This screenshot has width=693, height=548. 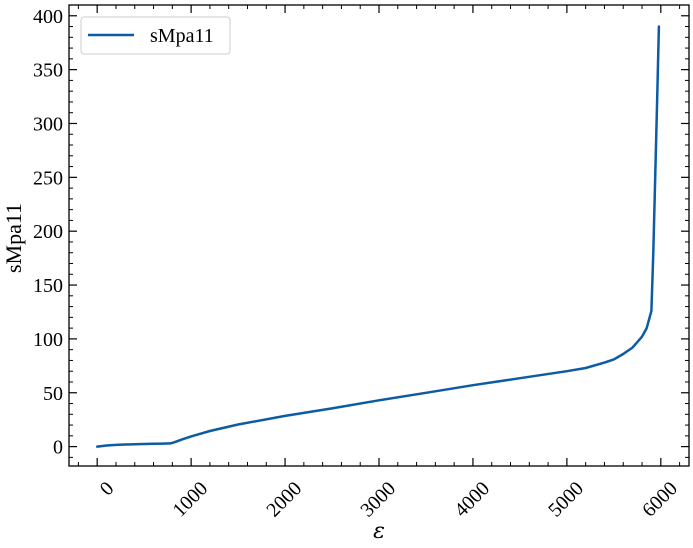 I want to click on y-tick-labels: 0 50 100 150 200 250 300 350 400, so click(x=48, y=232).